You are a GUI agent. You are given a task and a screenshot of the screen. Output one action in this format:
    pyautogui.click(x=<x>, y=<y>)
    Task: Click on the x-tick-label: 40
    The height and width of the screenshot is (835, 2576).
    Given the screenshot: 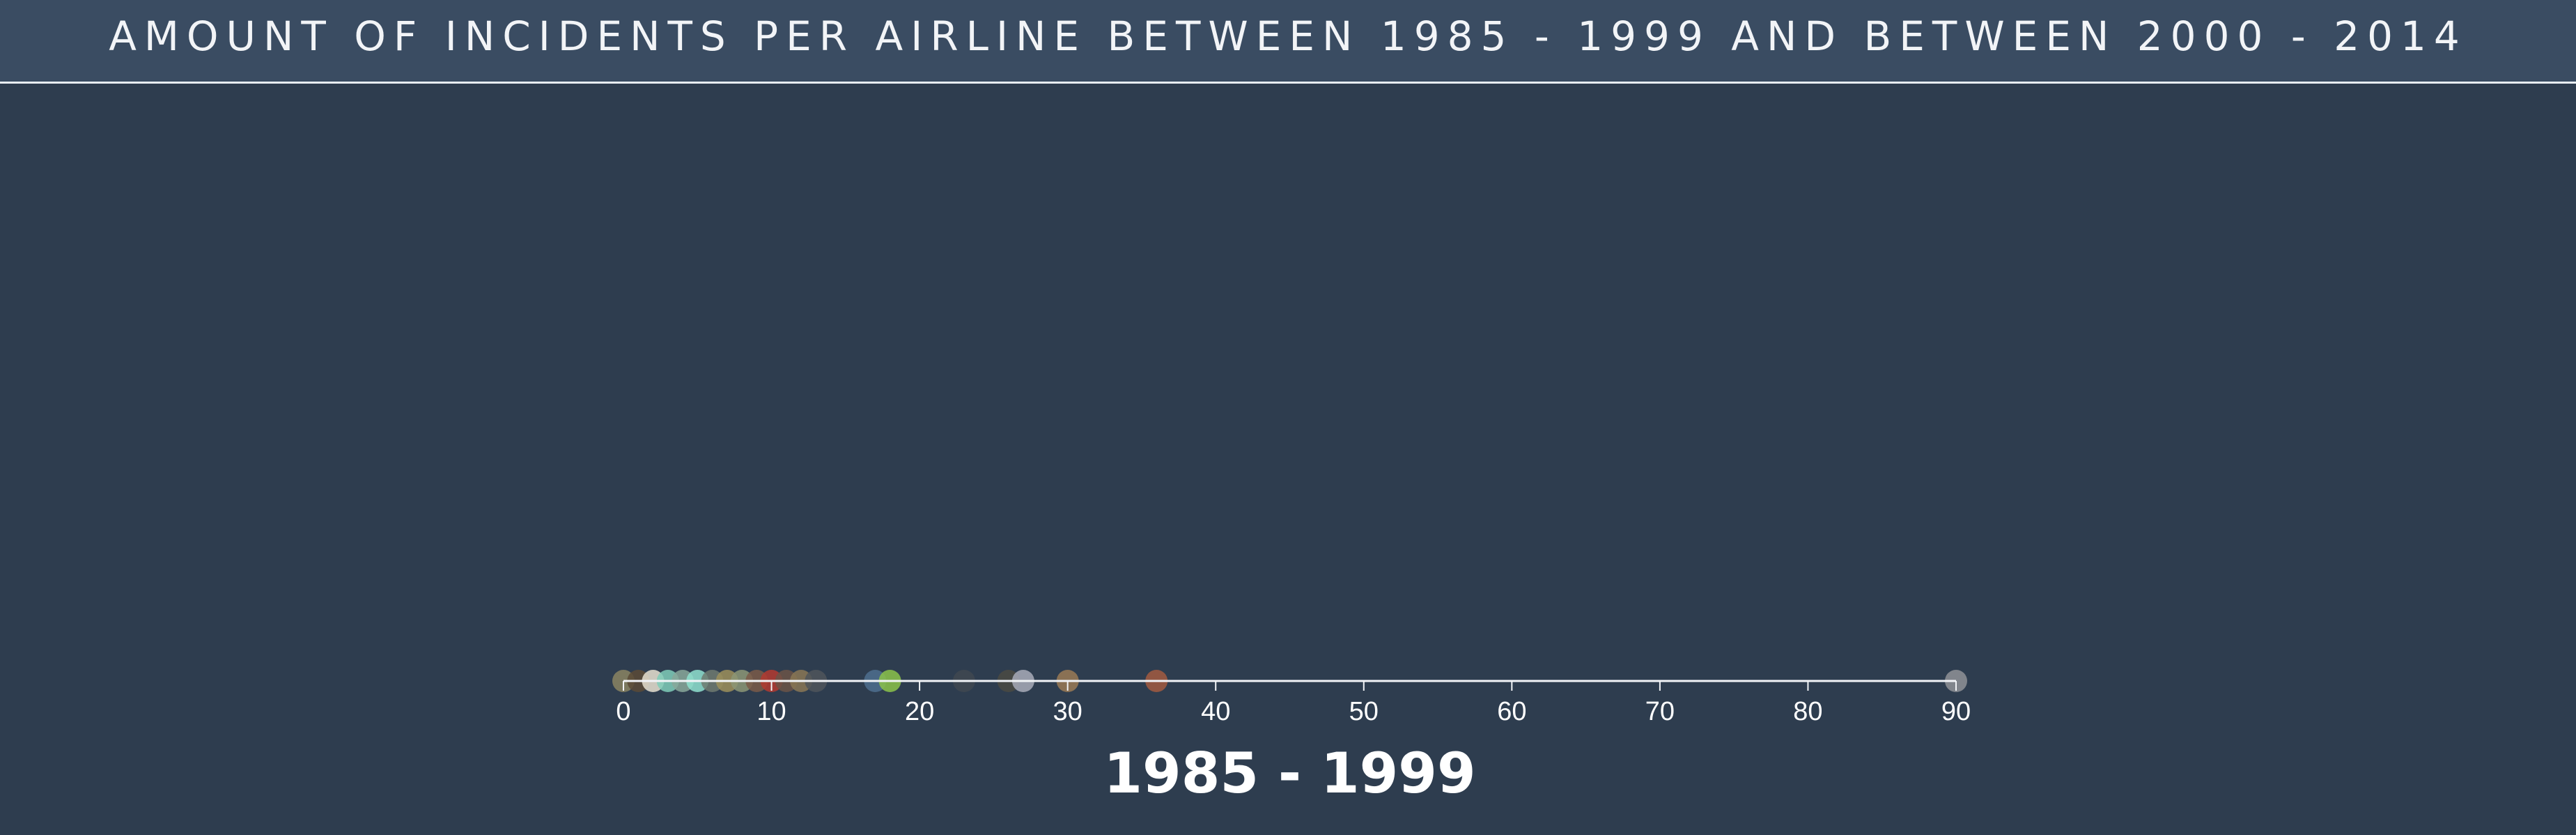 What is the action you would take?
    pyautogui.click(x=1215, y=711)
    